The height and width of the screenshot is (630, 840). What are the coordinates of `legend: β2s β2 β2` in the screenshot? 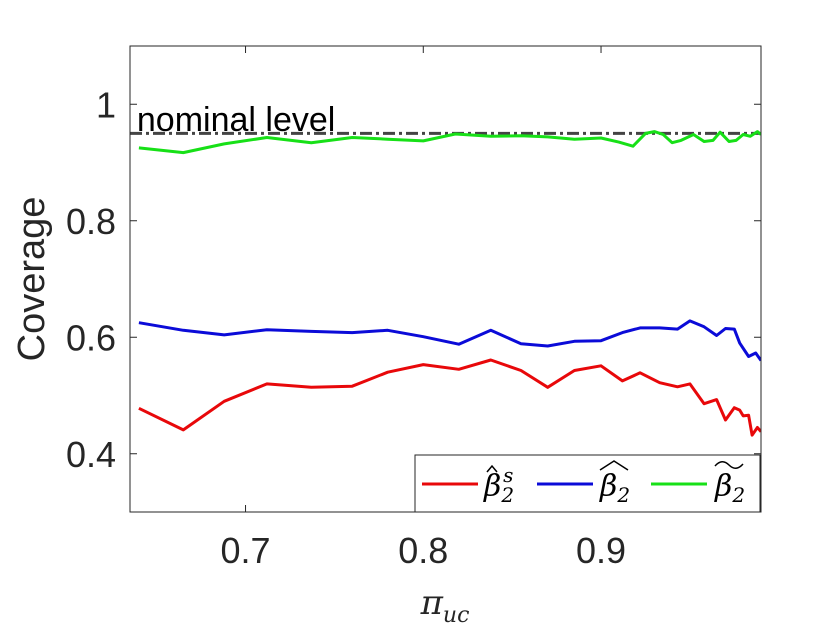 It's located at (587, 483).